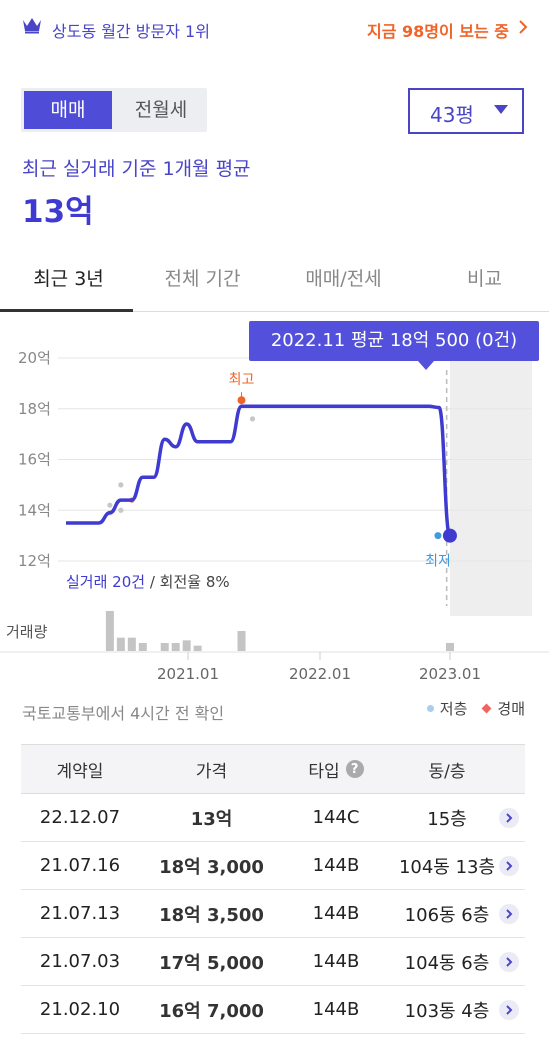  Describe the element at coordinates (343, 279) in the screenshot. I see `tab-sale-jeonse: 매매/전세` at that location.